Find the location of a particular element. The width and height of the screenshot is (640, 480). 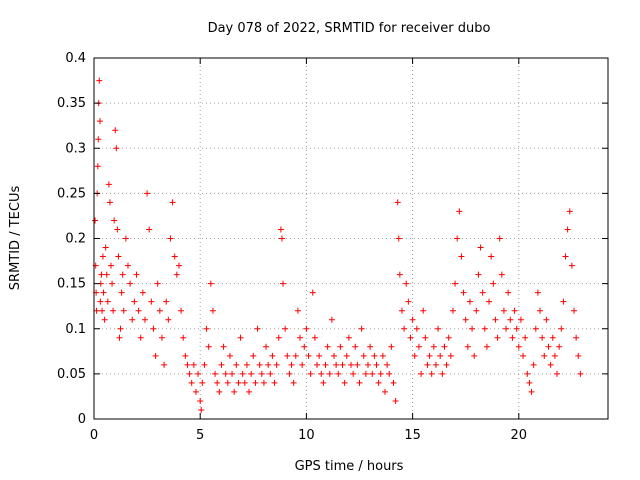

x-tick-label: 10 is located at coordinates (306, 435).